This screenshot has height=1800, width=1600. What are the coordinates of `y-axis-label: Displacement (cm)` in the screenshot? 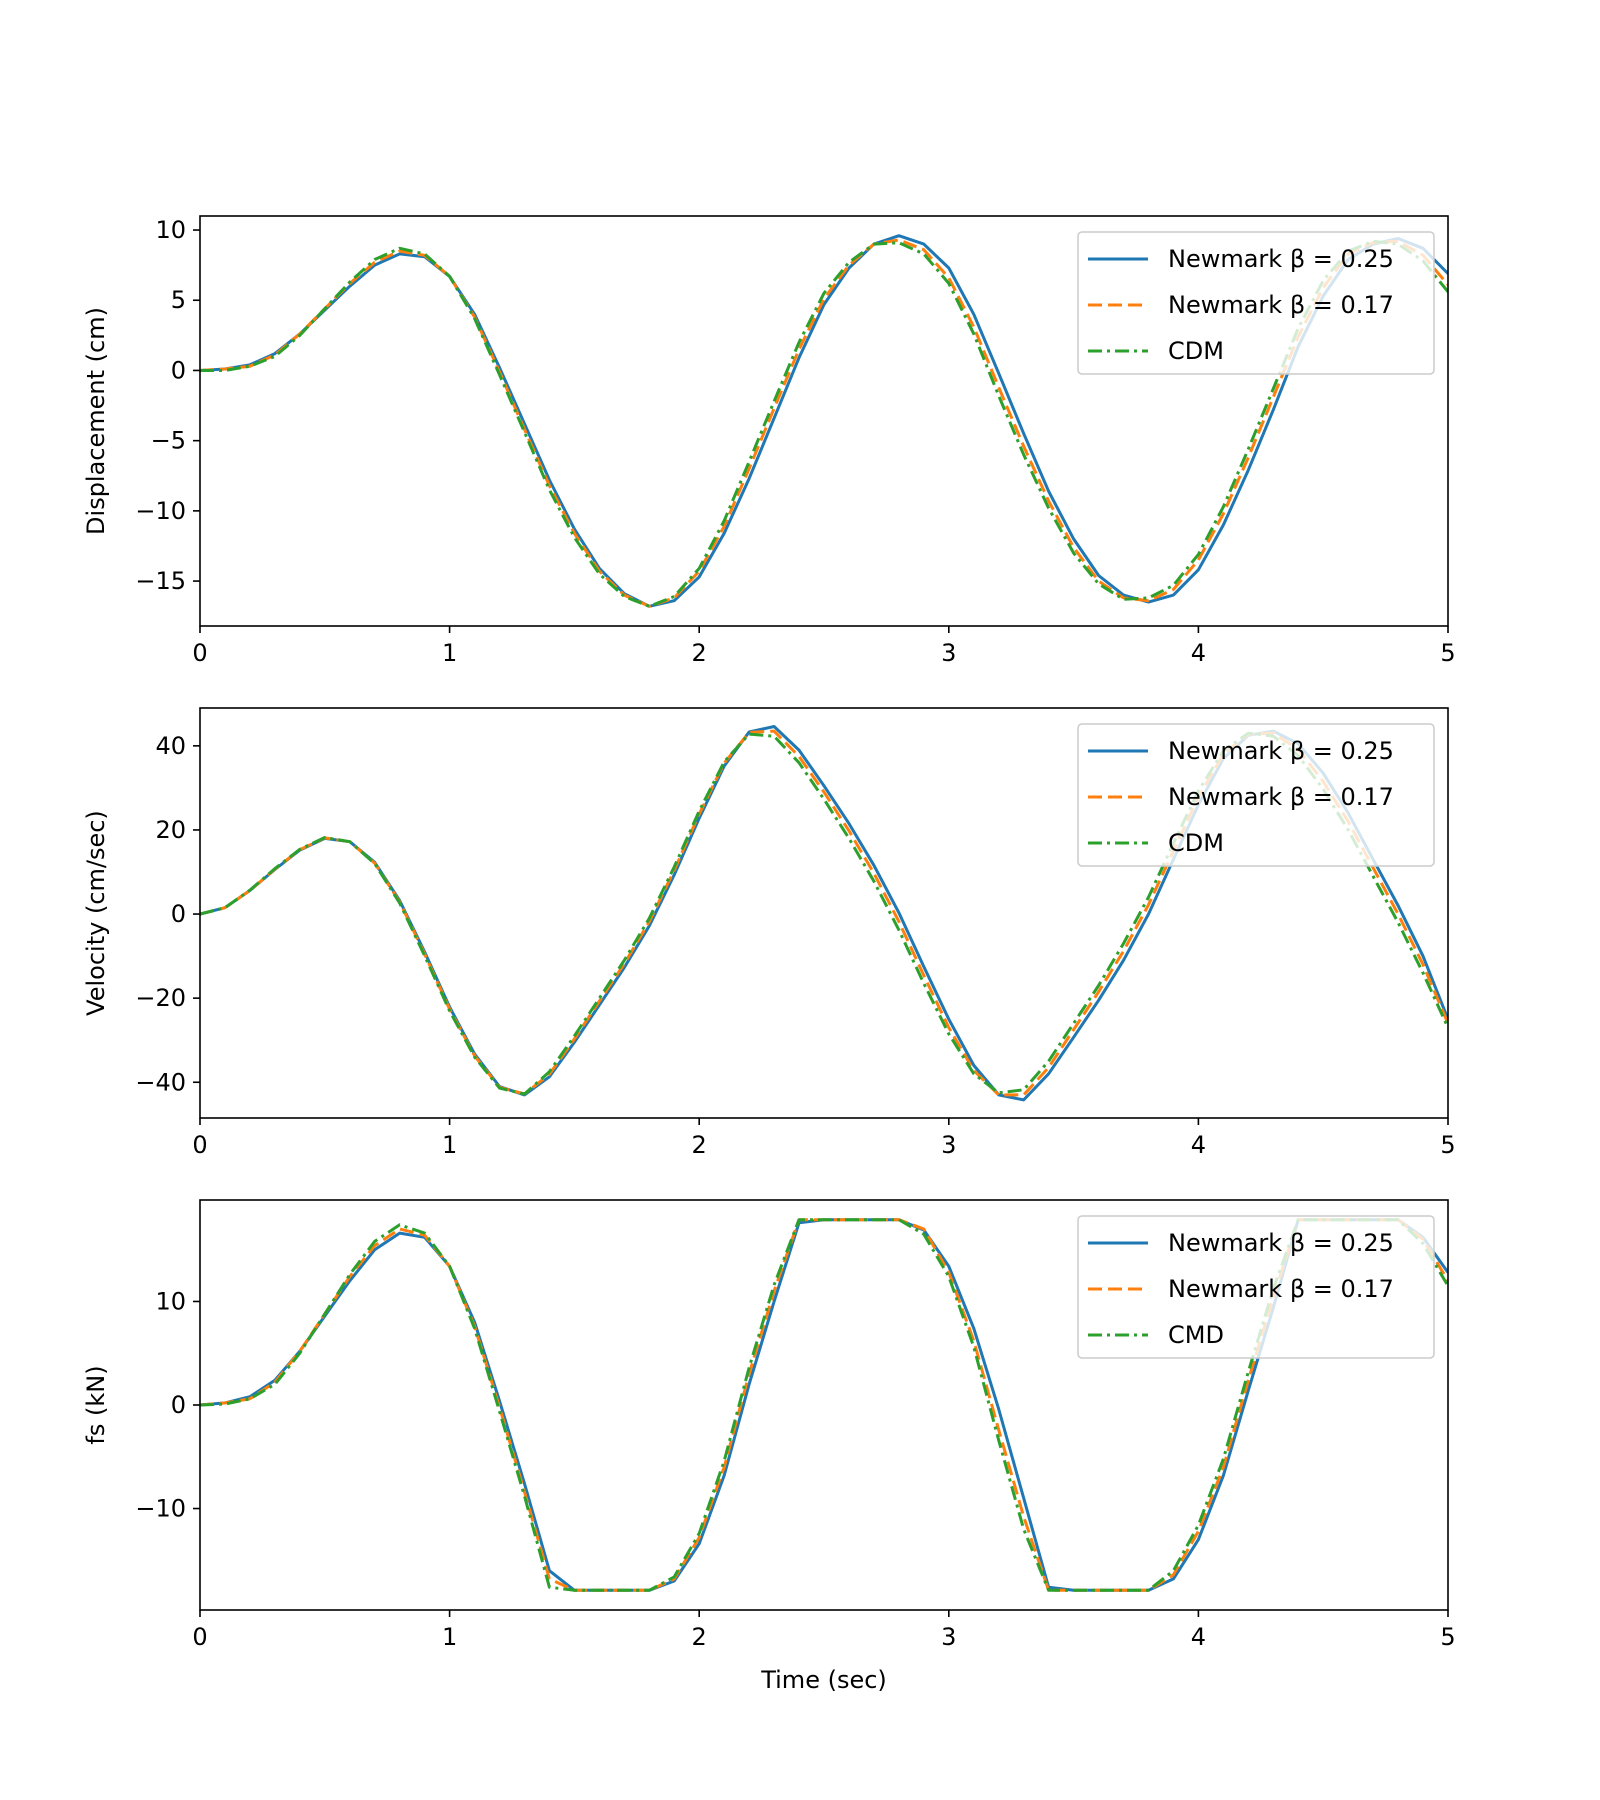 It's located at (96, 421).